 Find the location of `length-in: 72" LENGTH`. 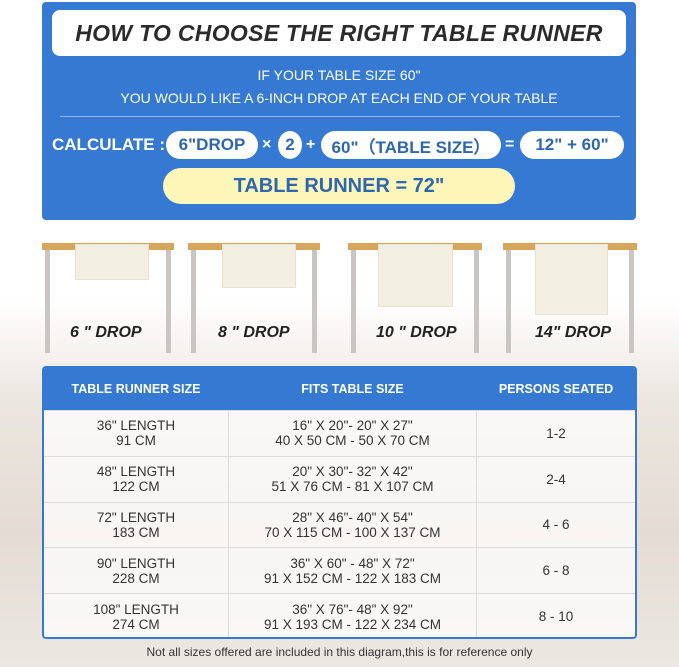

length-in: 72" LENGTH is located at coordinates (136, 517).